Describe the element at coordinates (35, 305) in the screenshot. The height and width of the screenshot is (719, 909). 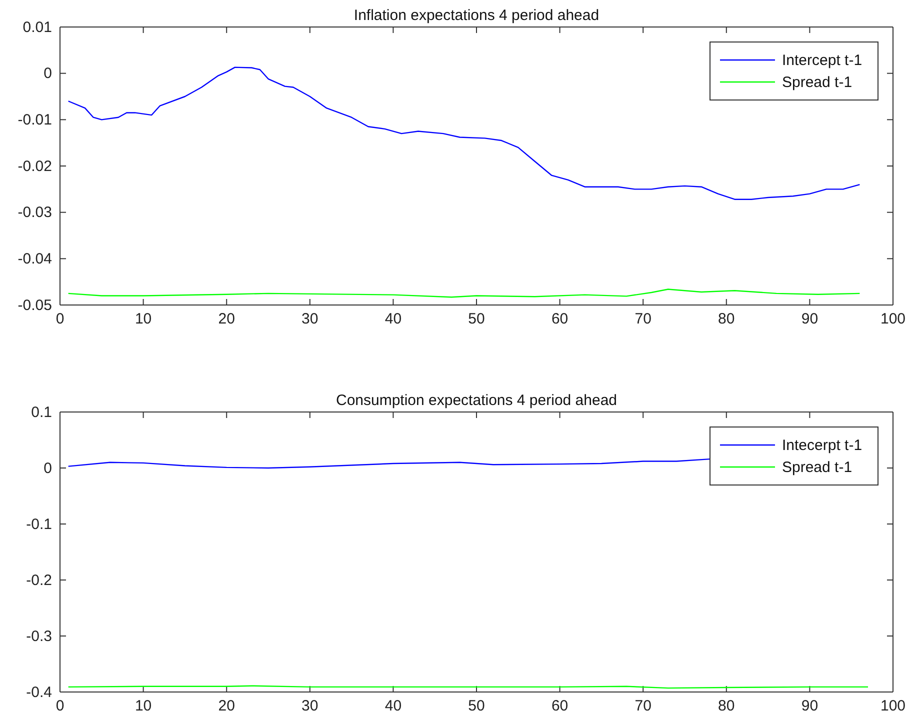
I see `y-tick-label: -0.05` at that location.